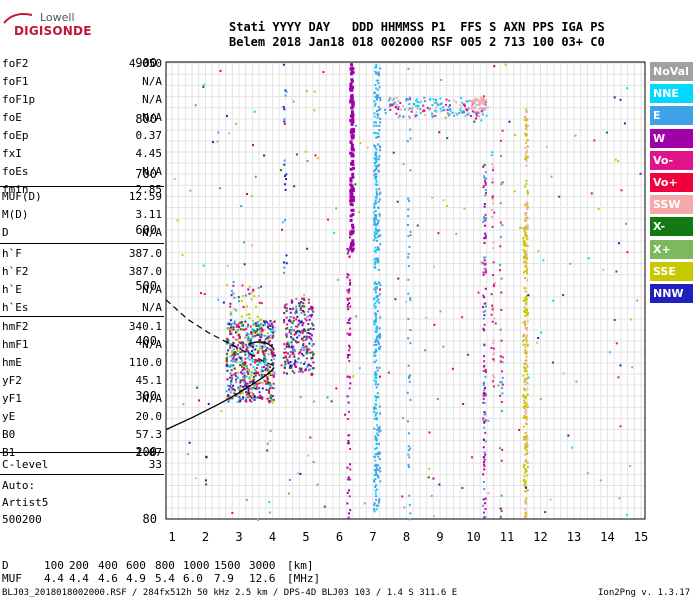 The image size is (700, 600). What do you see at coordinates (12, 153) in the screenshot?
I see `param-name: fxI` at bounding box center [12, 153].